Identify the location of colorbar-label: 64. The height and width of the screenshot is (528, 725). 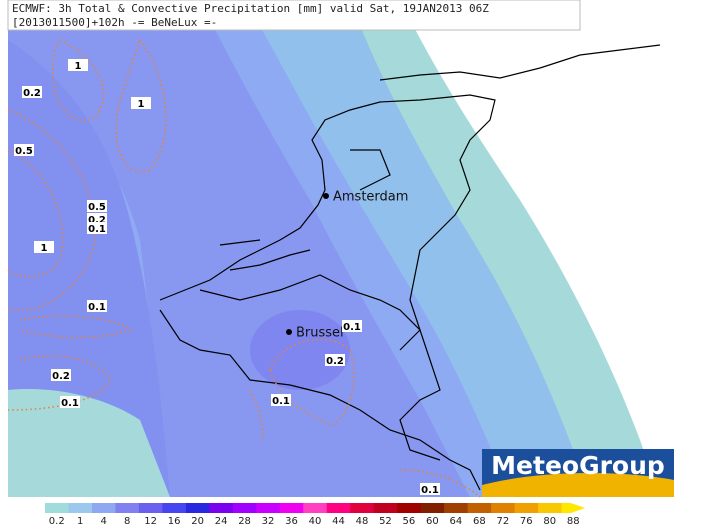
(456, 521).